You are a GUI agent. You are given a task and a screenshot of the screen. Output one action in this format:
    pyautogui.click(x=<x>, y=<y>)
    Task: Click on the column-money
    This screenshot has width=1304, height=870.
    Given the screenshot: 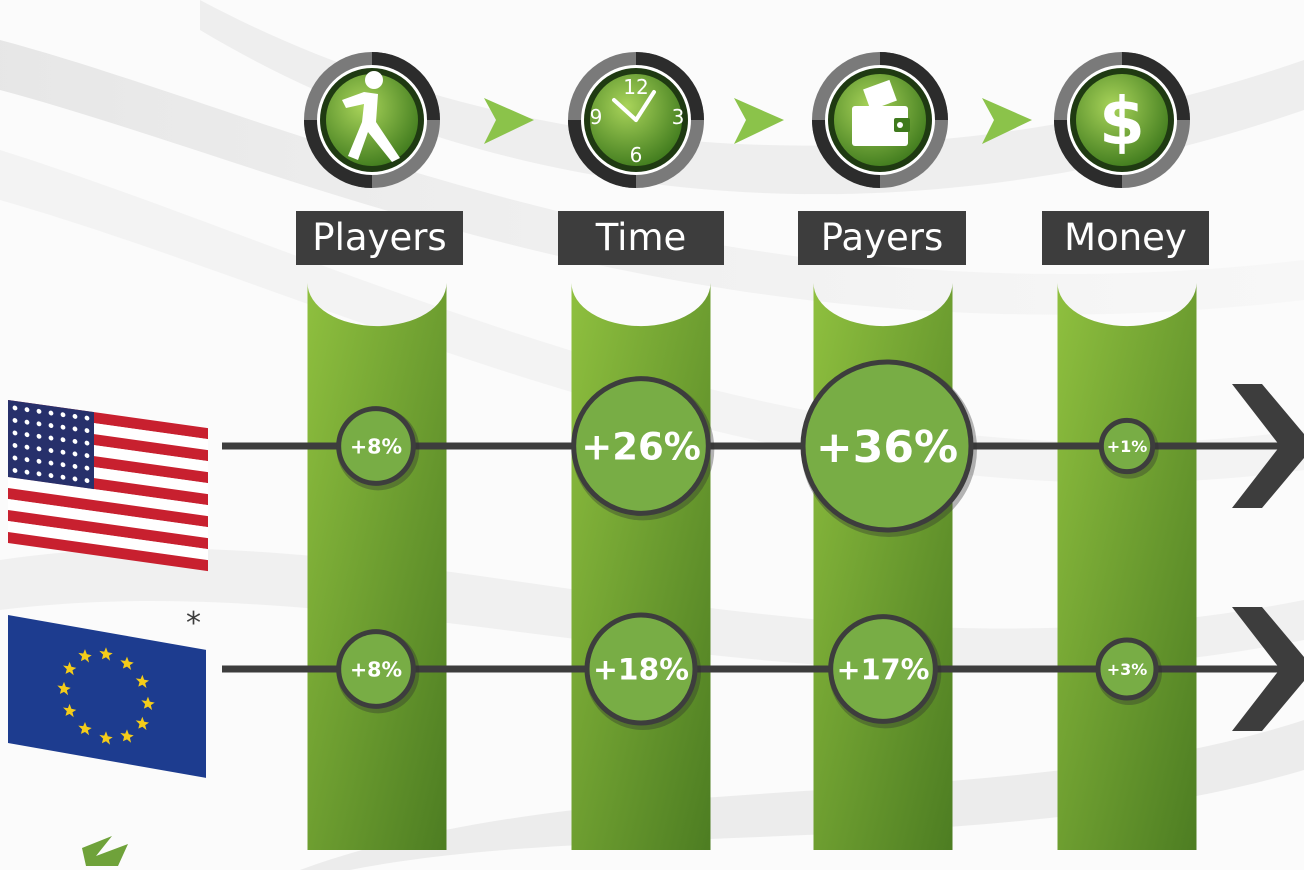 What is the action you would take?
    pyautogui.click(x=1127, y=566)
    